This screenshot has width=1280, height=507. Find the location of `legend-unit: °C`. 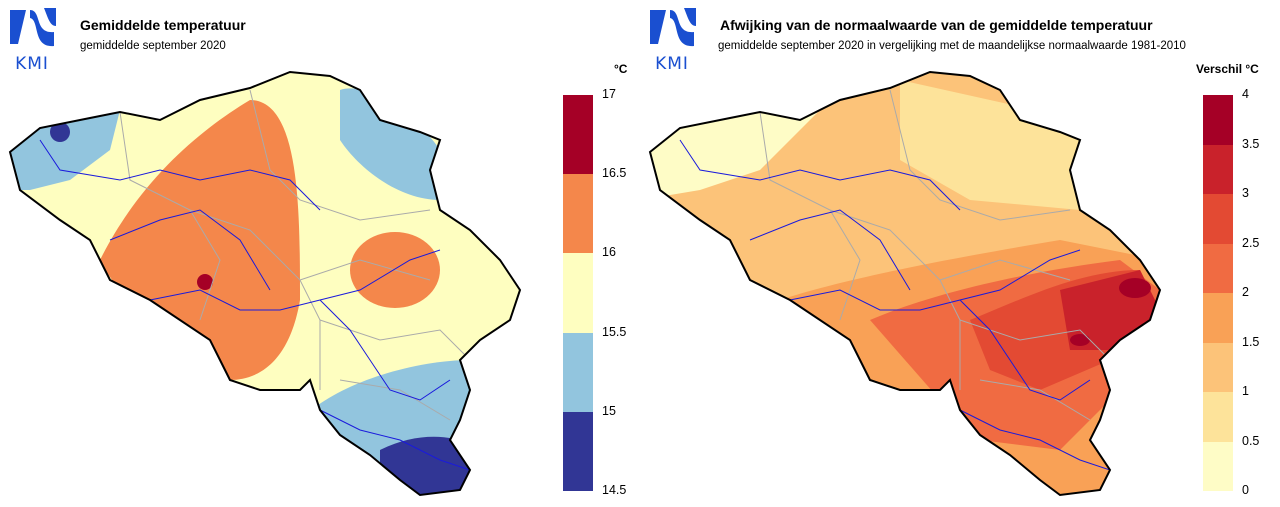

legend-unit: °C is located at coordinates (621, 69).